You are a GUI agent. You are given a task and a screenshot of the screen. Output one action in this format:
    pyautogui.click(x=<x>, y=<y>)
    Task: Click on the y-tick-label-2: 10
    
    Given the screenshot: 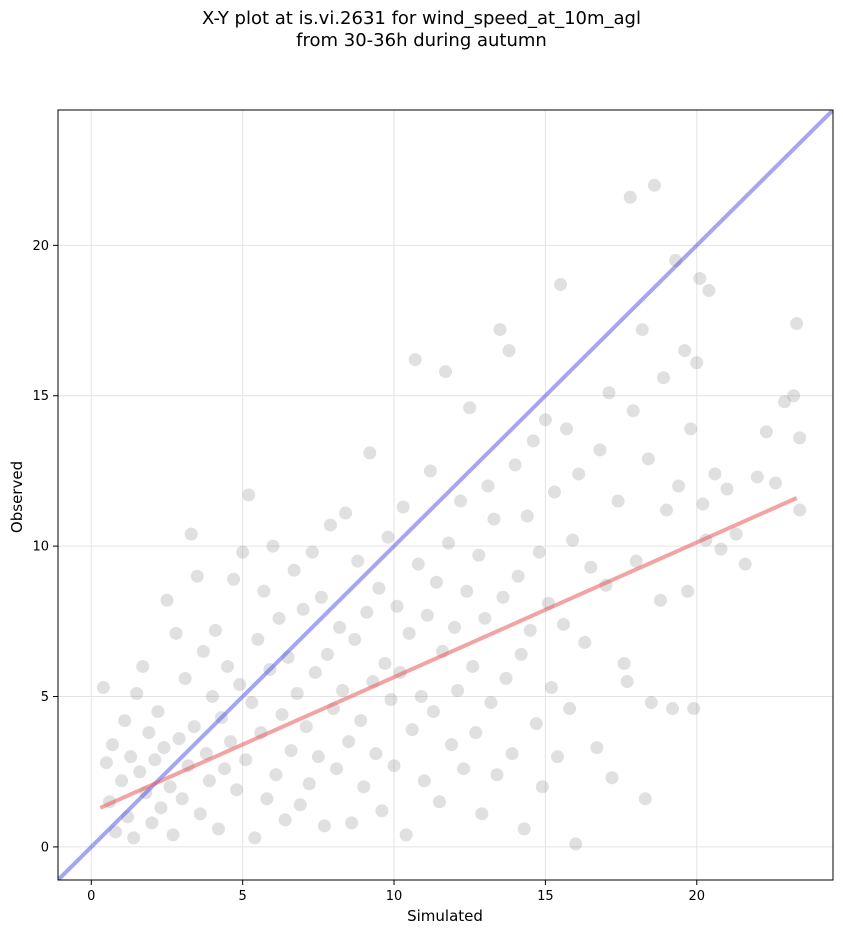 What is the action you would take?
    pyautogui.click(x=40, y=547)
    